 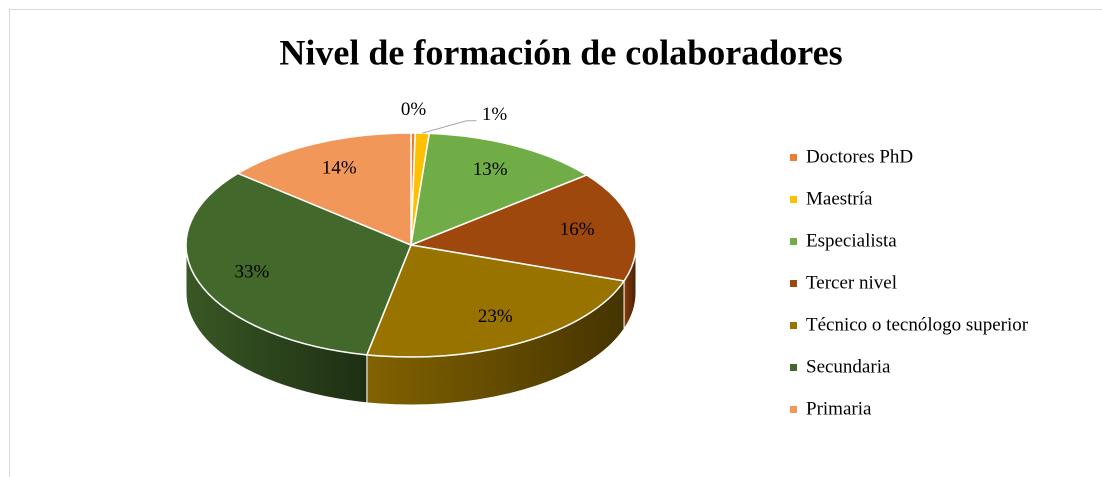 What do you see at coordinates (851, 282) in the screenshot?
I see `legend-label: Tercer nivel` at bounding box center [851, 282].